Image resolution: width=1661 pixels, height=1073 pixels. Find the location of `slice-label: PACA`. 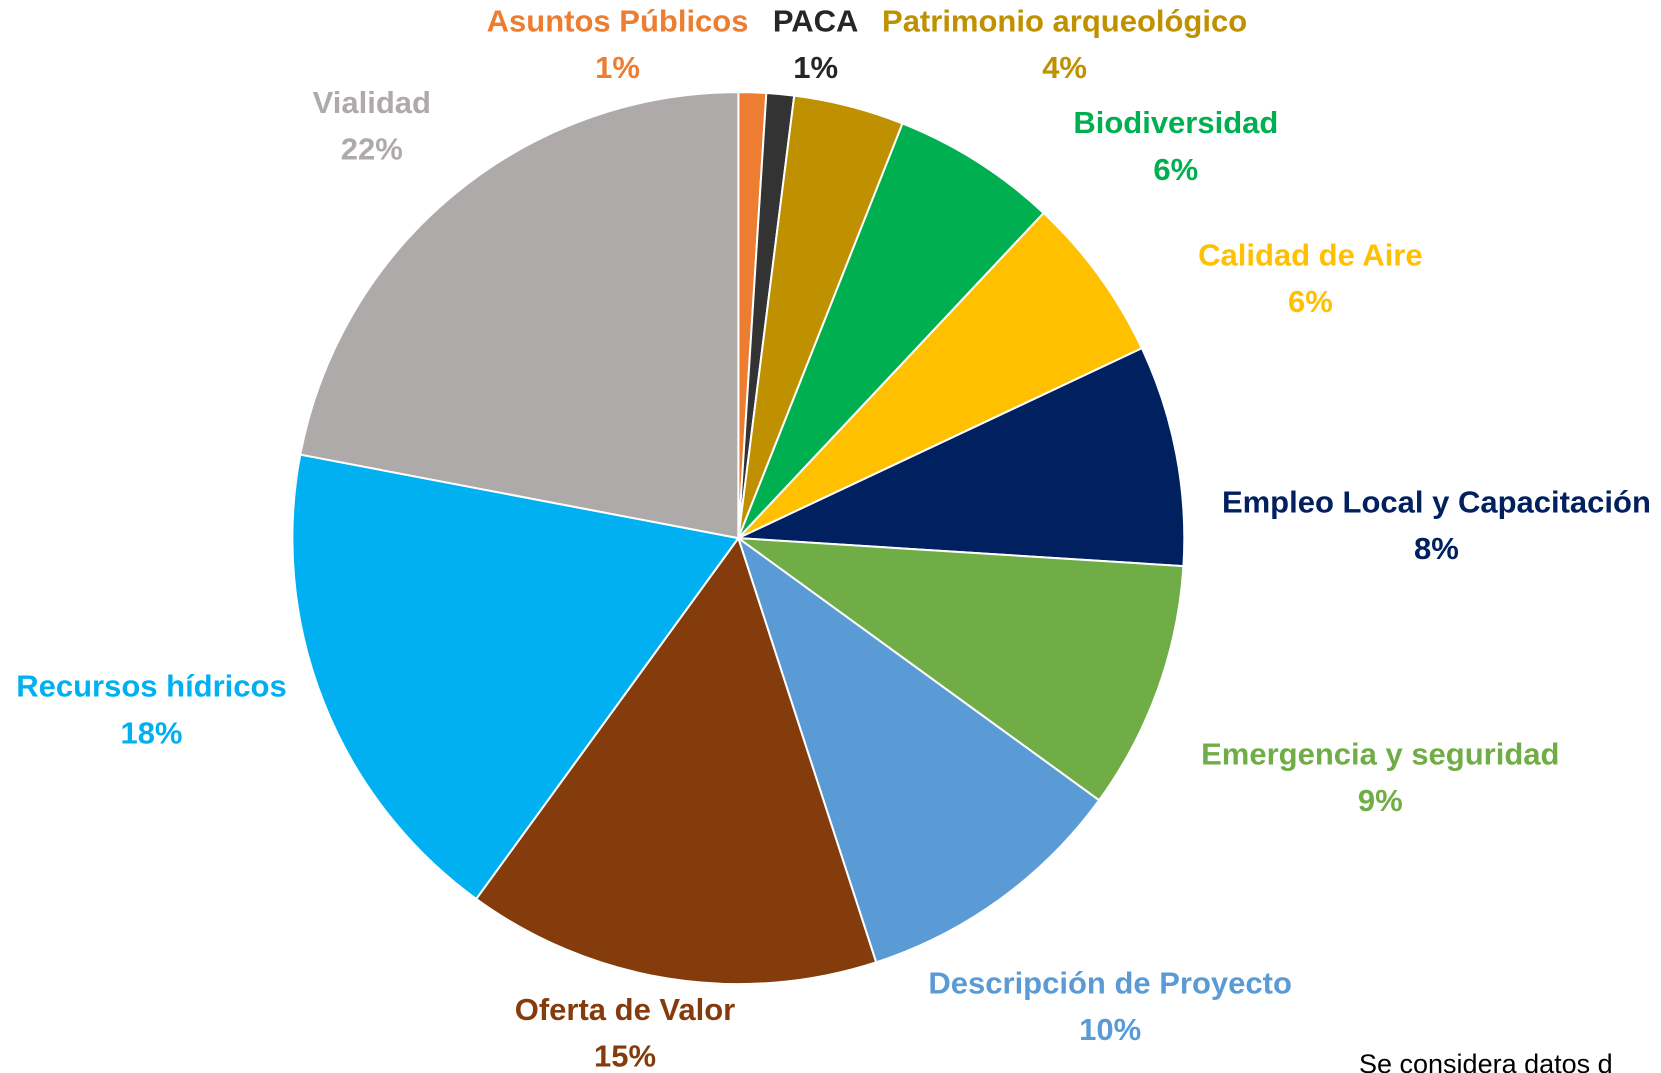

slice-label: PACA is located at coordinates (816, 20).